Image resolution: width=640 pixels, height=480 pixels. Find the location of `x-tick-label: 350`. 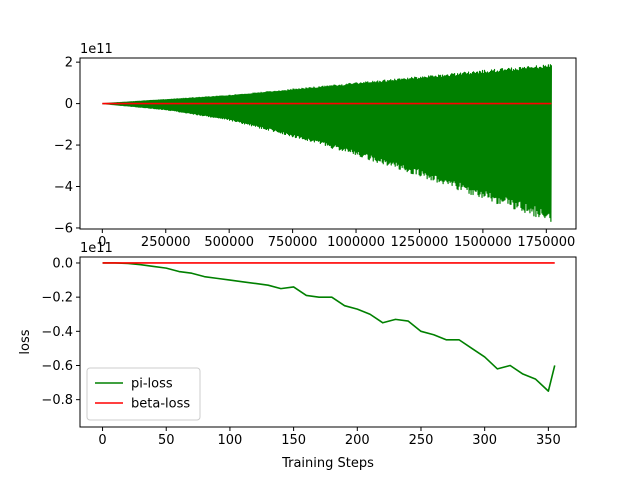

x-tick-label: 350 is located at coordinates (548, 440).